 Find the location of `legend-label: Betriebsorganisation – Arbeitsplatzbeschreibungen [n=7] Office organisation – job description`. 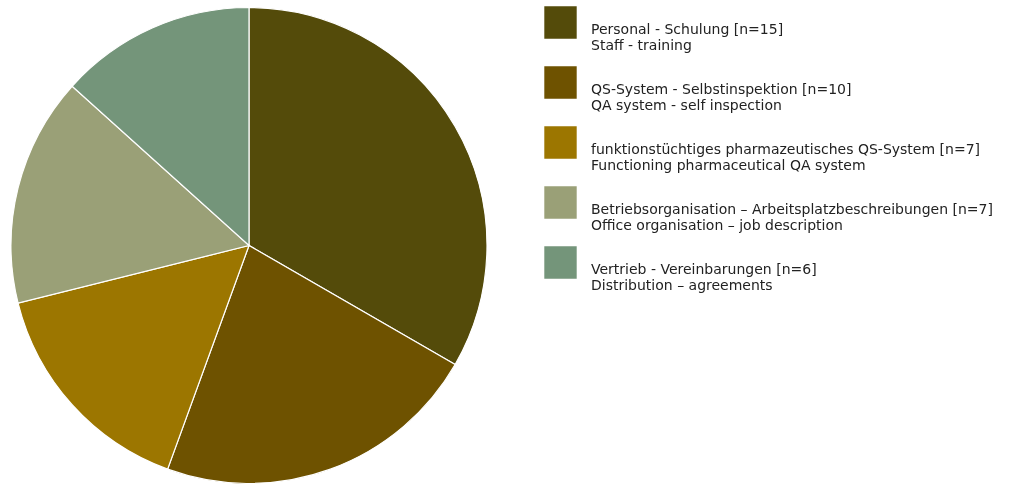

legend-label: Betriebsorganisation – Arbeitsplatzbeschreibungen [n=7] Office organisation – job description is located at coordinates (792, 216).